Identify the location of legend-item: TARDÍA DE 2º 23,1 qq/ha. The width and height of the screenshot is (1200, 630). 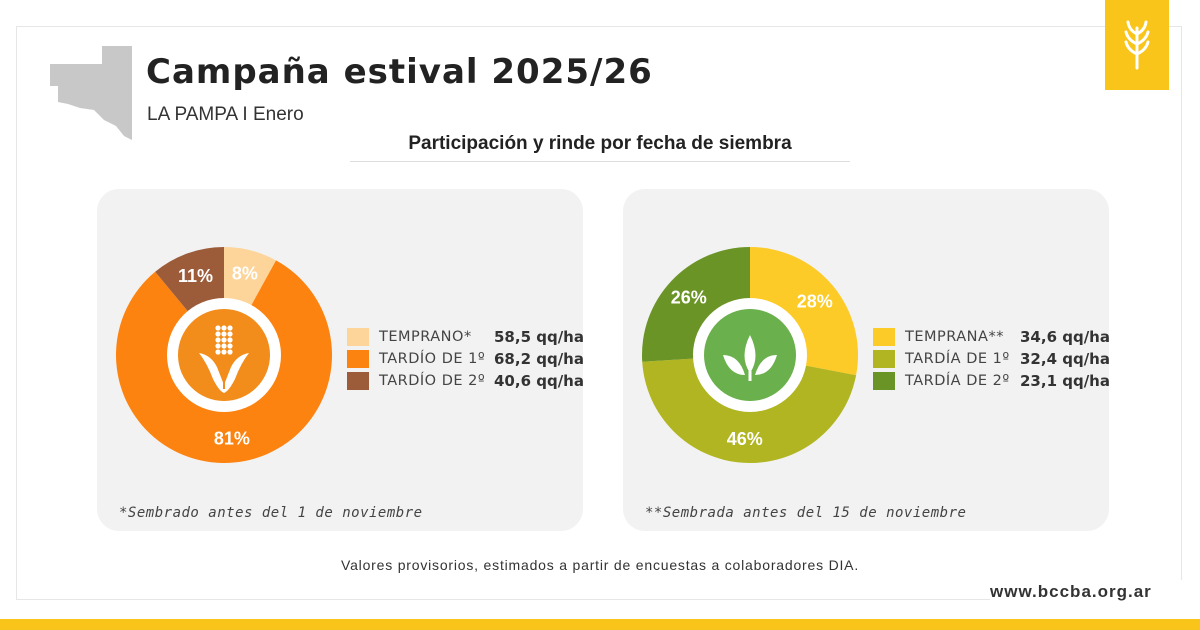
(991, 381).